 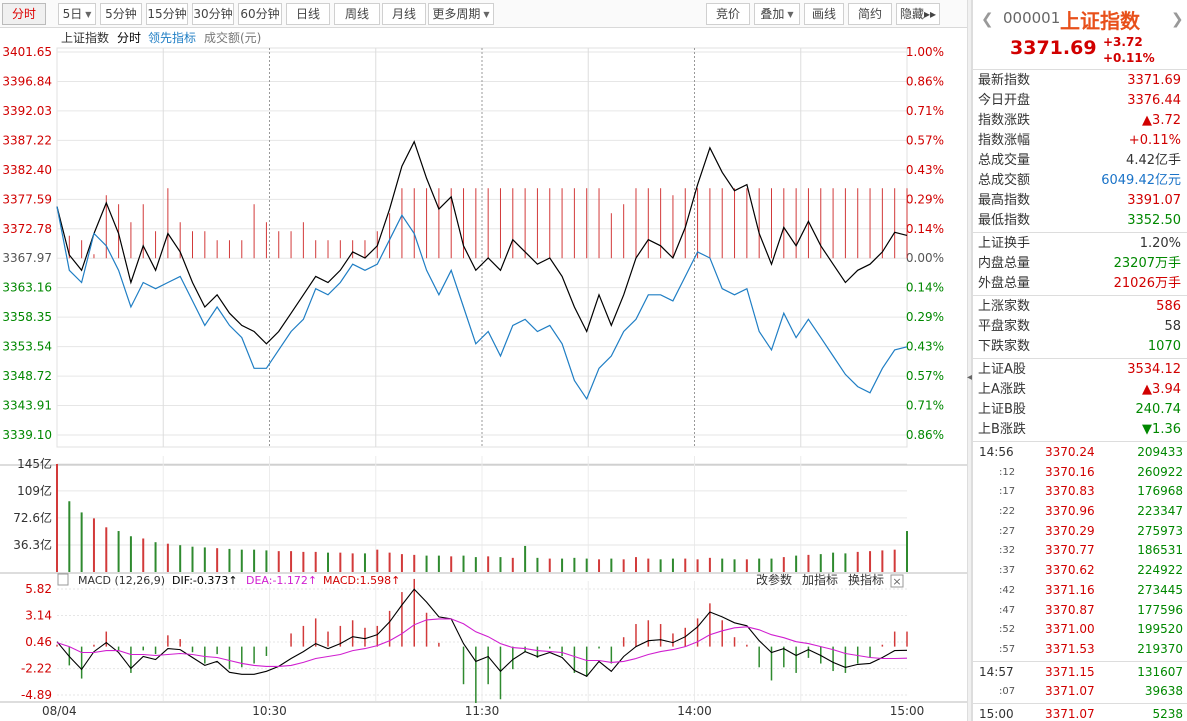 I want to click on period-tab-7: 周线, so click(x=357, y=14).